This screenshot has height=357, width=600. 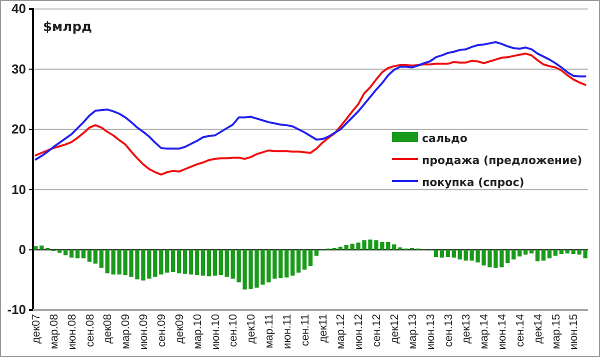 I want to click on x-tick-label: мар.14, so click(x=484, y=332).